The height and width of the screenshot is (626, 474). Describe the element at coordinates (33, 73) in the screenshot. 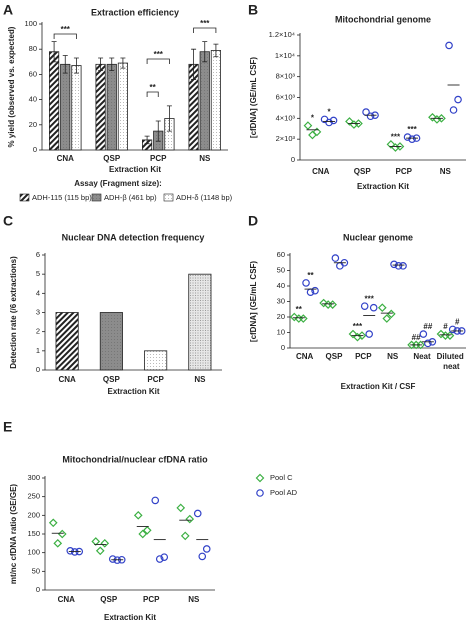

I see `y-tick-label: 60` at that location.